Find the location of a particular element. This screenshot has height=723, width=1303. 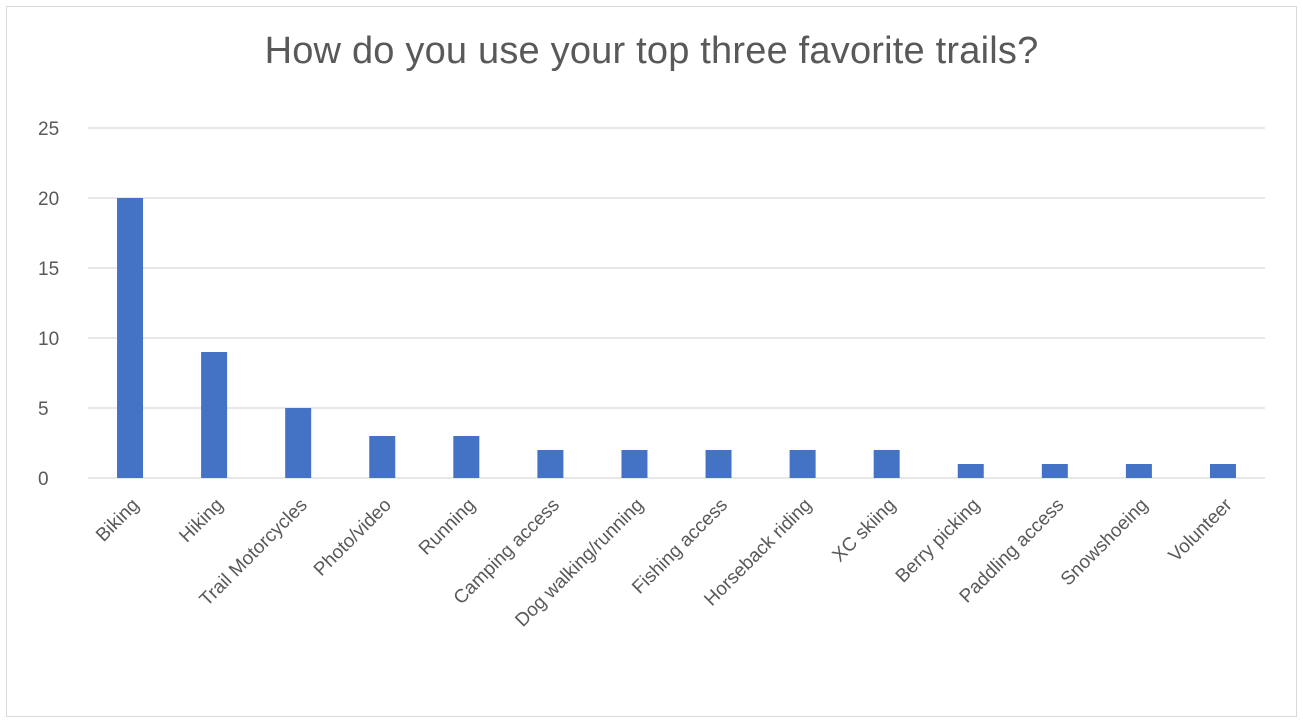

x-tick-label: XC skiing is located at coordinates (865, 531).